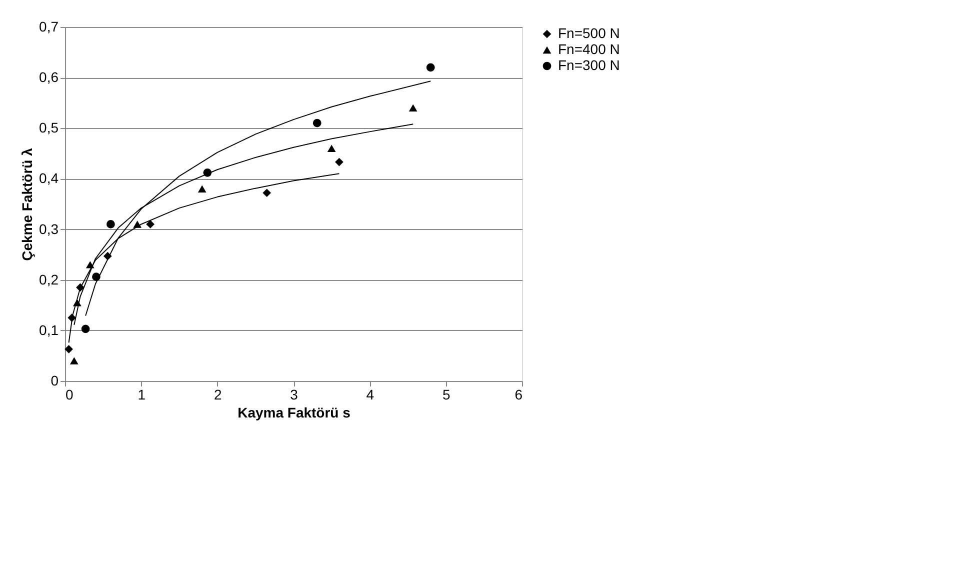 The width and height of the screenshot is (956, 578). Describe the element at coordinates (518, 394) in the screenshot. I see `x-tick-label: 6` at that location.